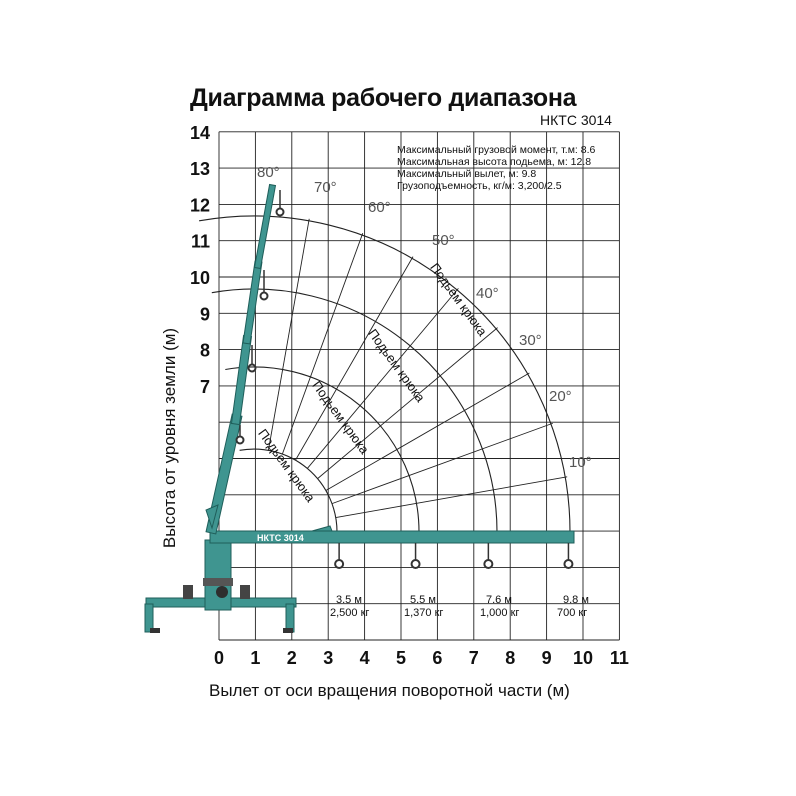 This screenshot has height=796, width=796. What do you see at coordinates (222, 592) in the screenshot?
I see `column-winch` at bounding box center [222, 592].